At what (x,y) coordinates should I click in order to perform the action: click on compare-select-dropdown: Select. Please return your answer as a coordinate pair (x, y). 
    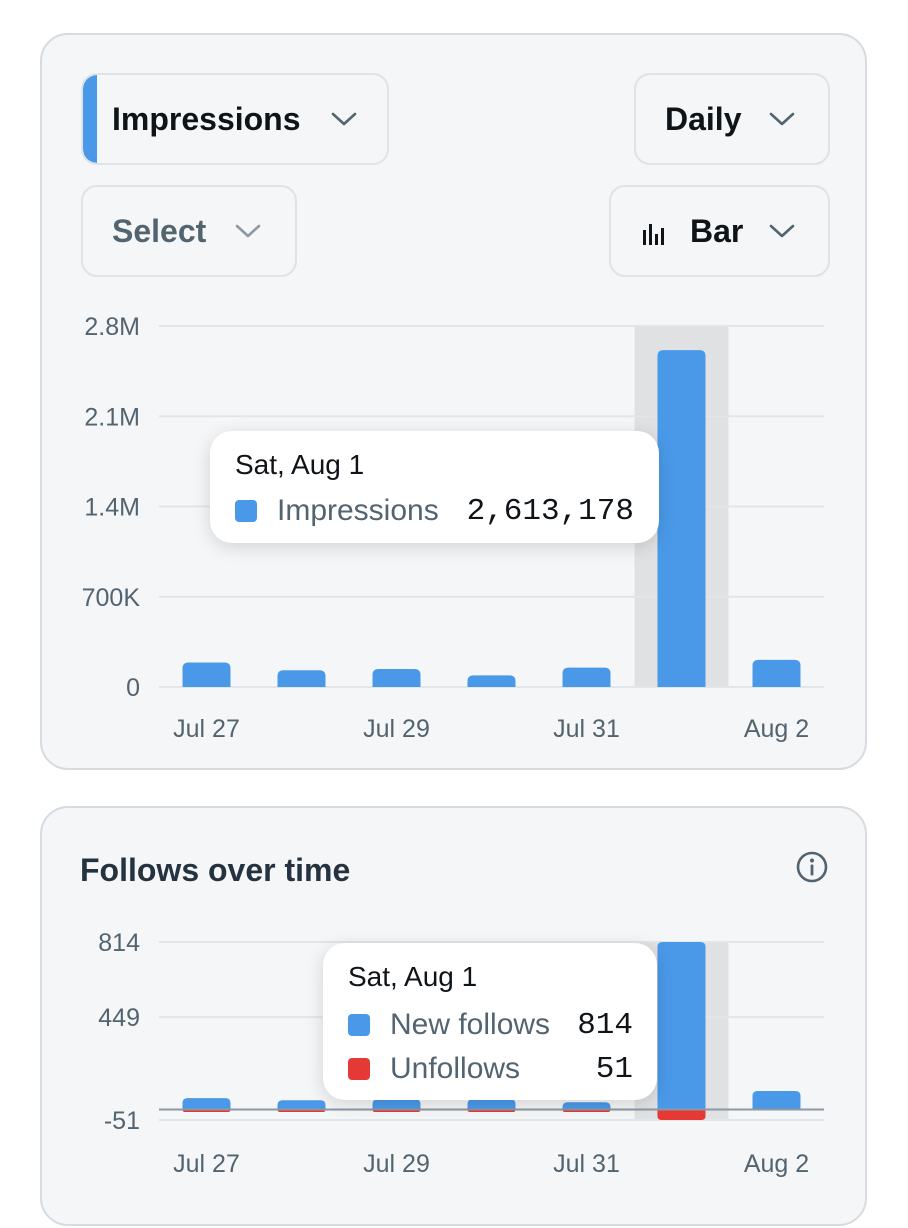
    Looking at the image, I should click on (189, 231).